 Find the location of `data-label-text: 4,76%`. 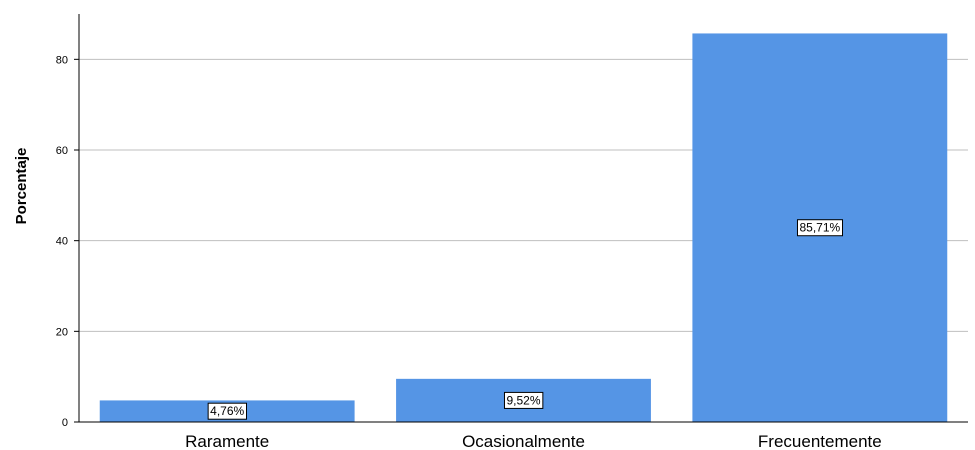

data-label-text: 4,76% is located at coordinates (227, 411).